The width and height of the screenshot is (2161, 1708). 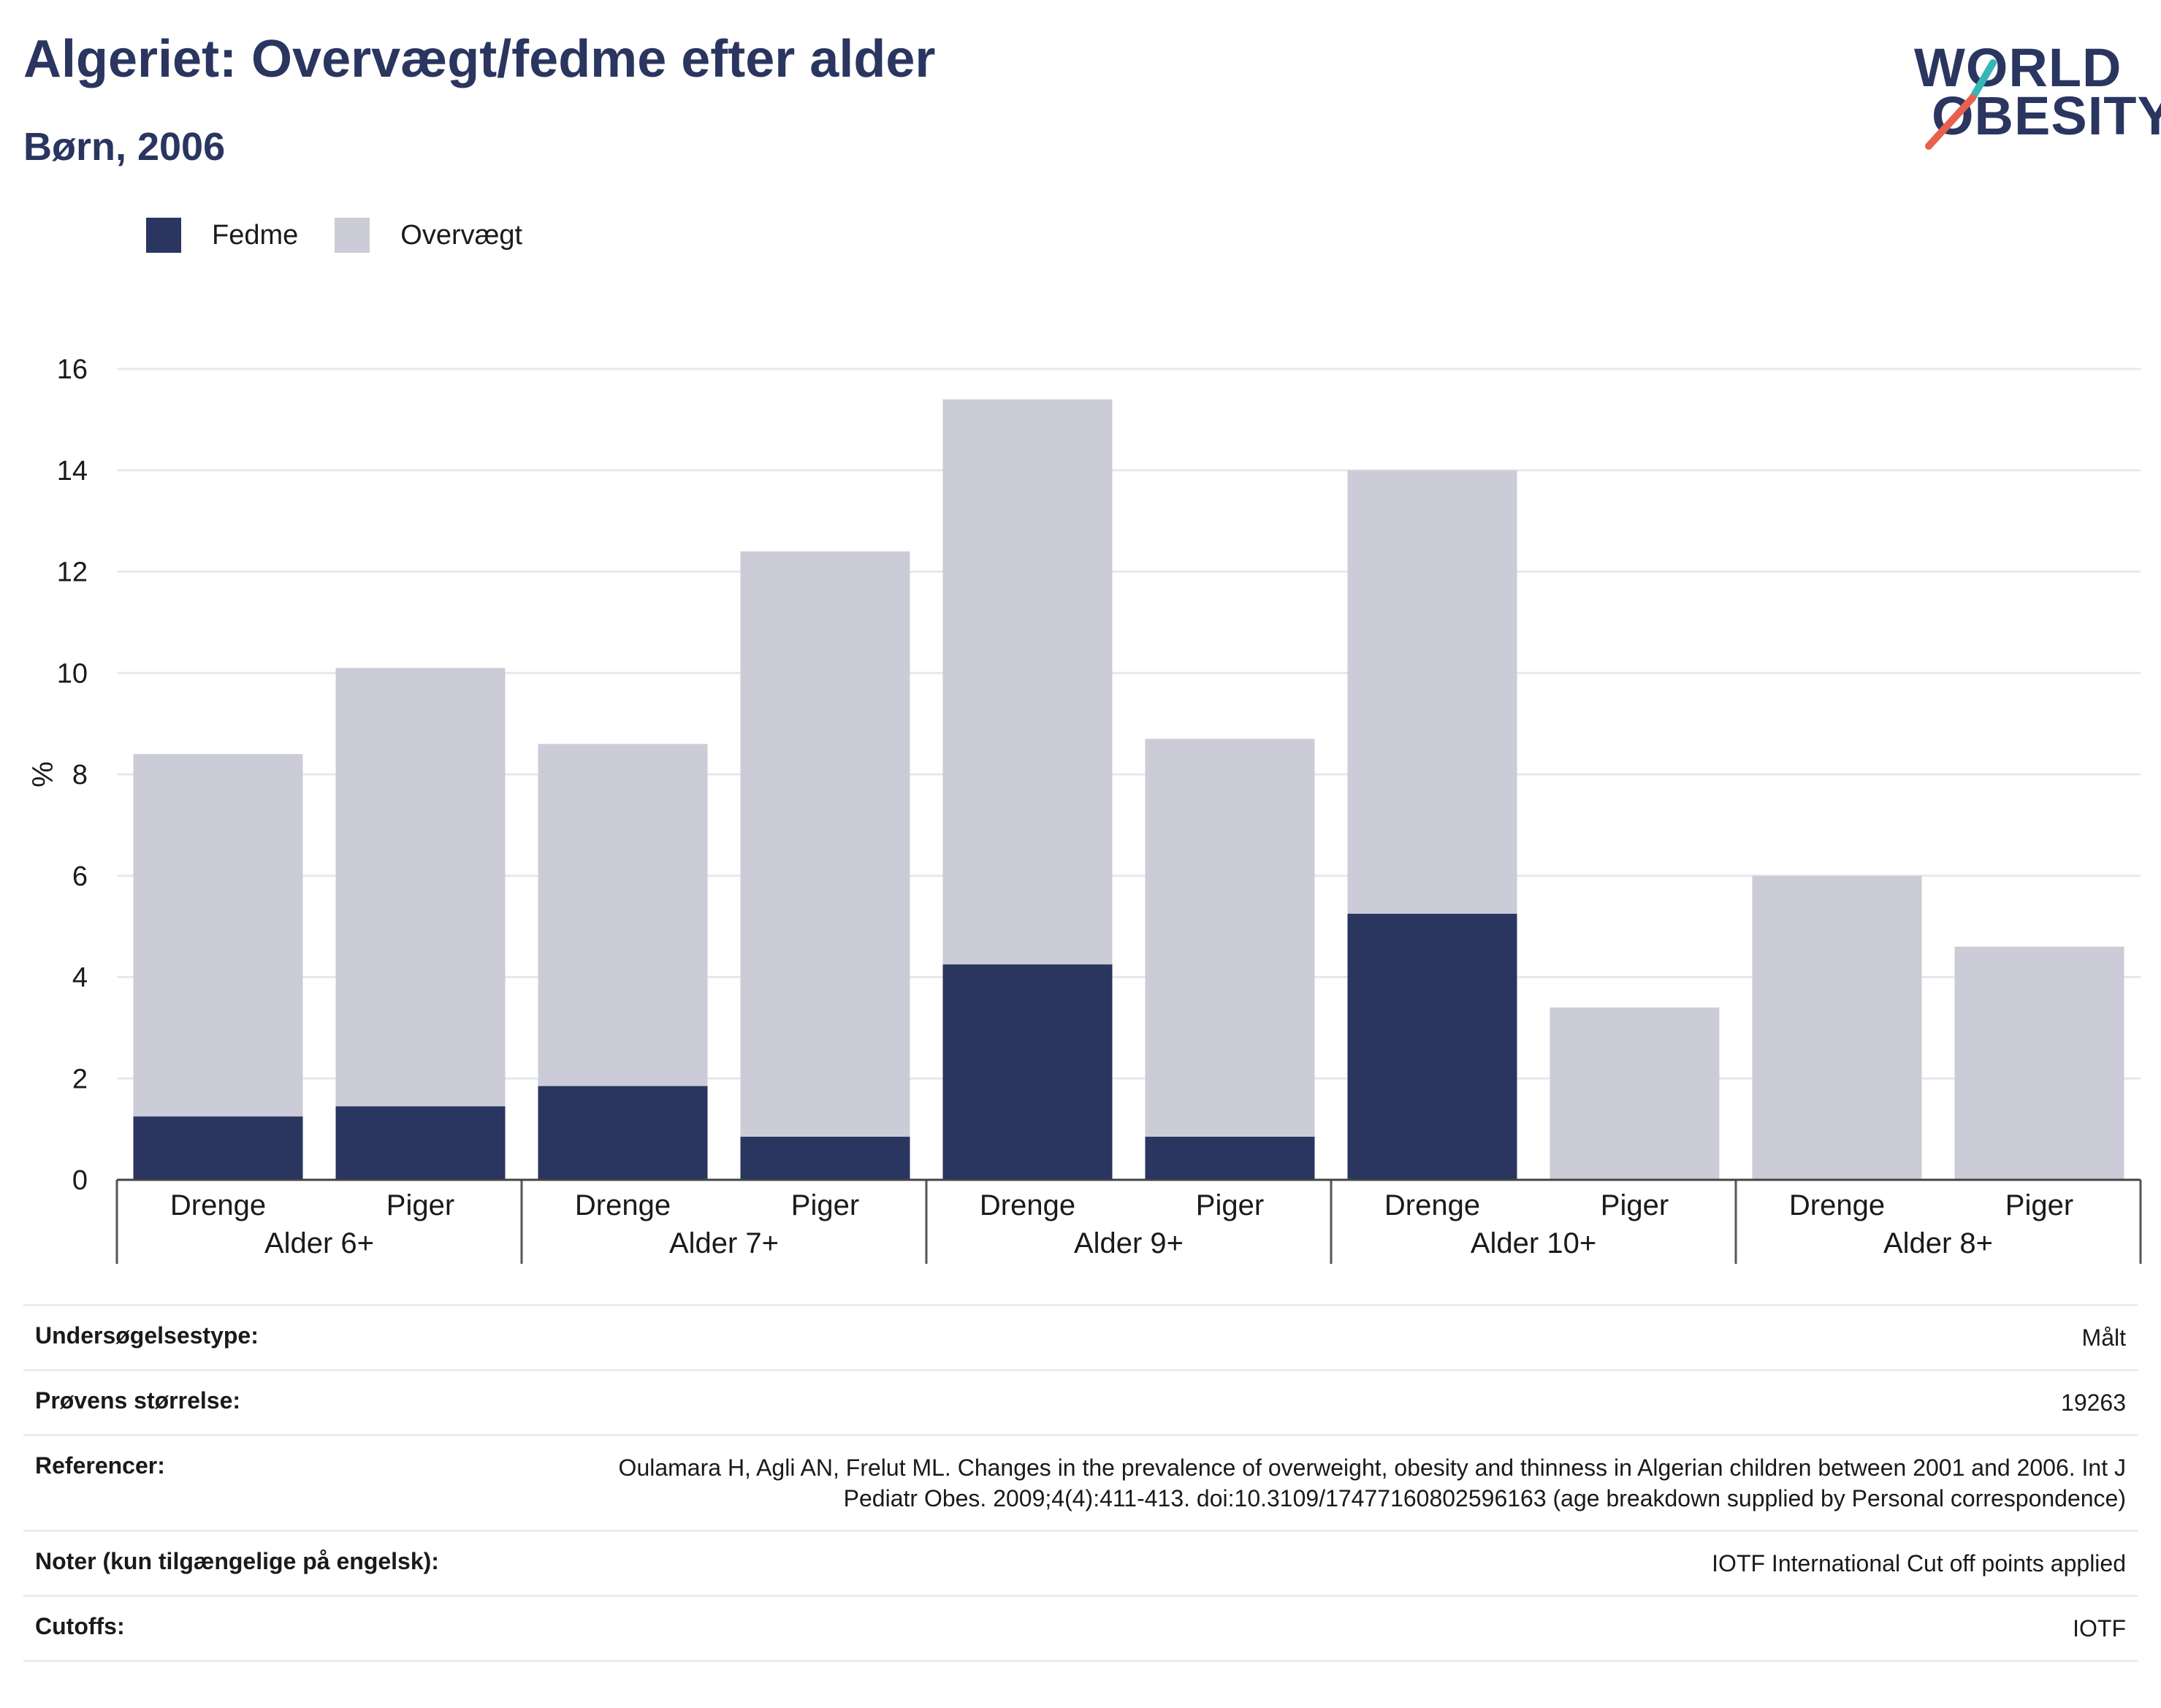 I want to click on meta-key: Noter (kun tilgængelige på engelsk):, so click(x=237, y=1561).